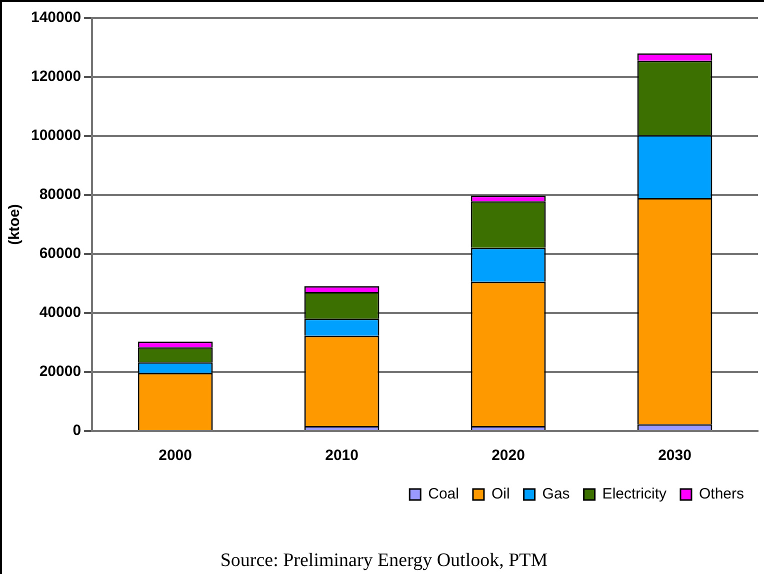 The height and width of the screenshot is (574, 764). Describe the element at coordinates (675, 455) in the screenshot. I see `x-tick-label: 2030` at that location.